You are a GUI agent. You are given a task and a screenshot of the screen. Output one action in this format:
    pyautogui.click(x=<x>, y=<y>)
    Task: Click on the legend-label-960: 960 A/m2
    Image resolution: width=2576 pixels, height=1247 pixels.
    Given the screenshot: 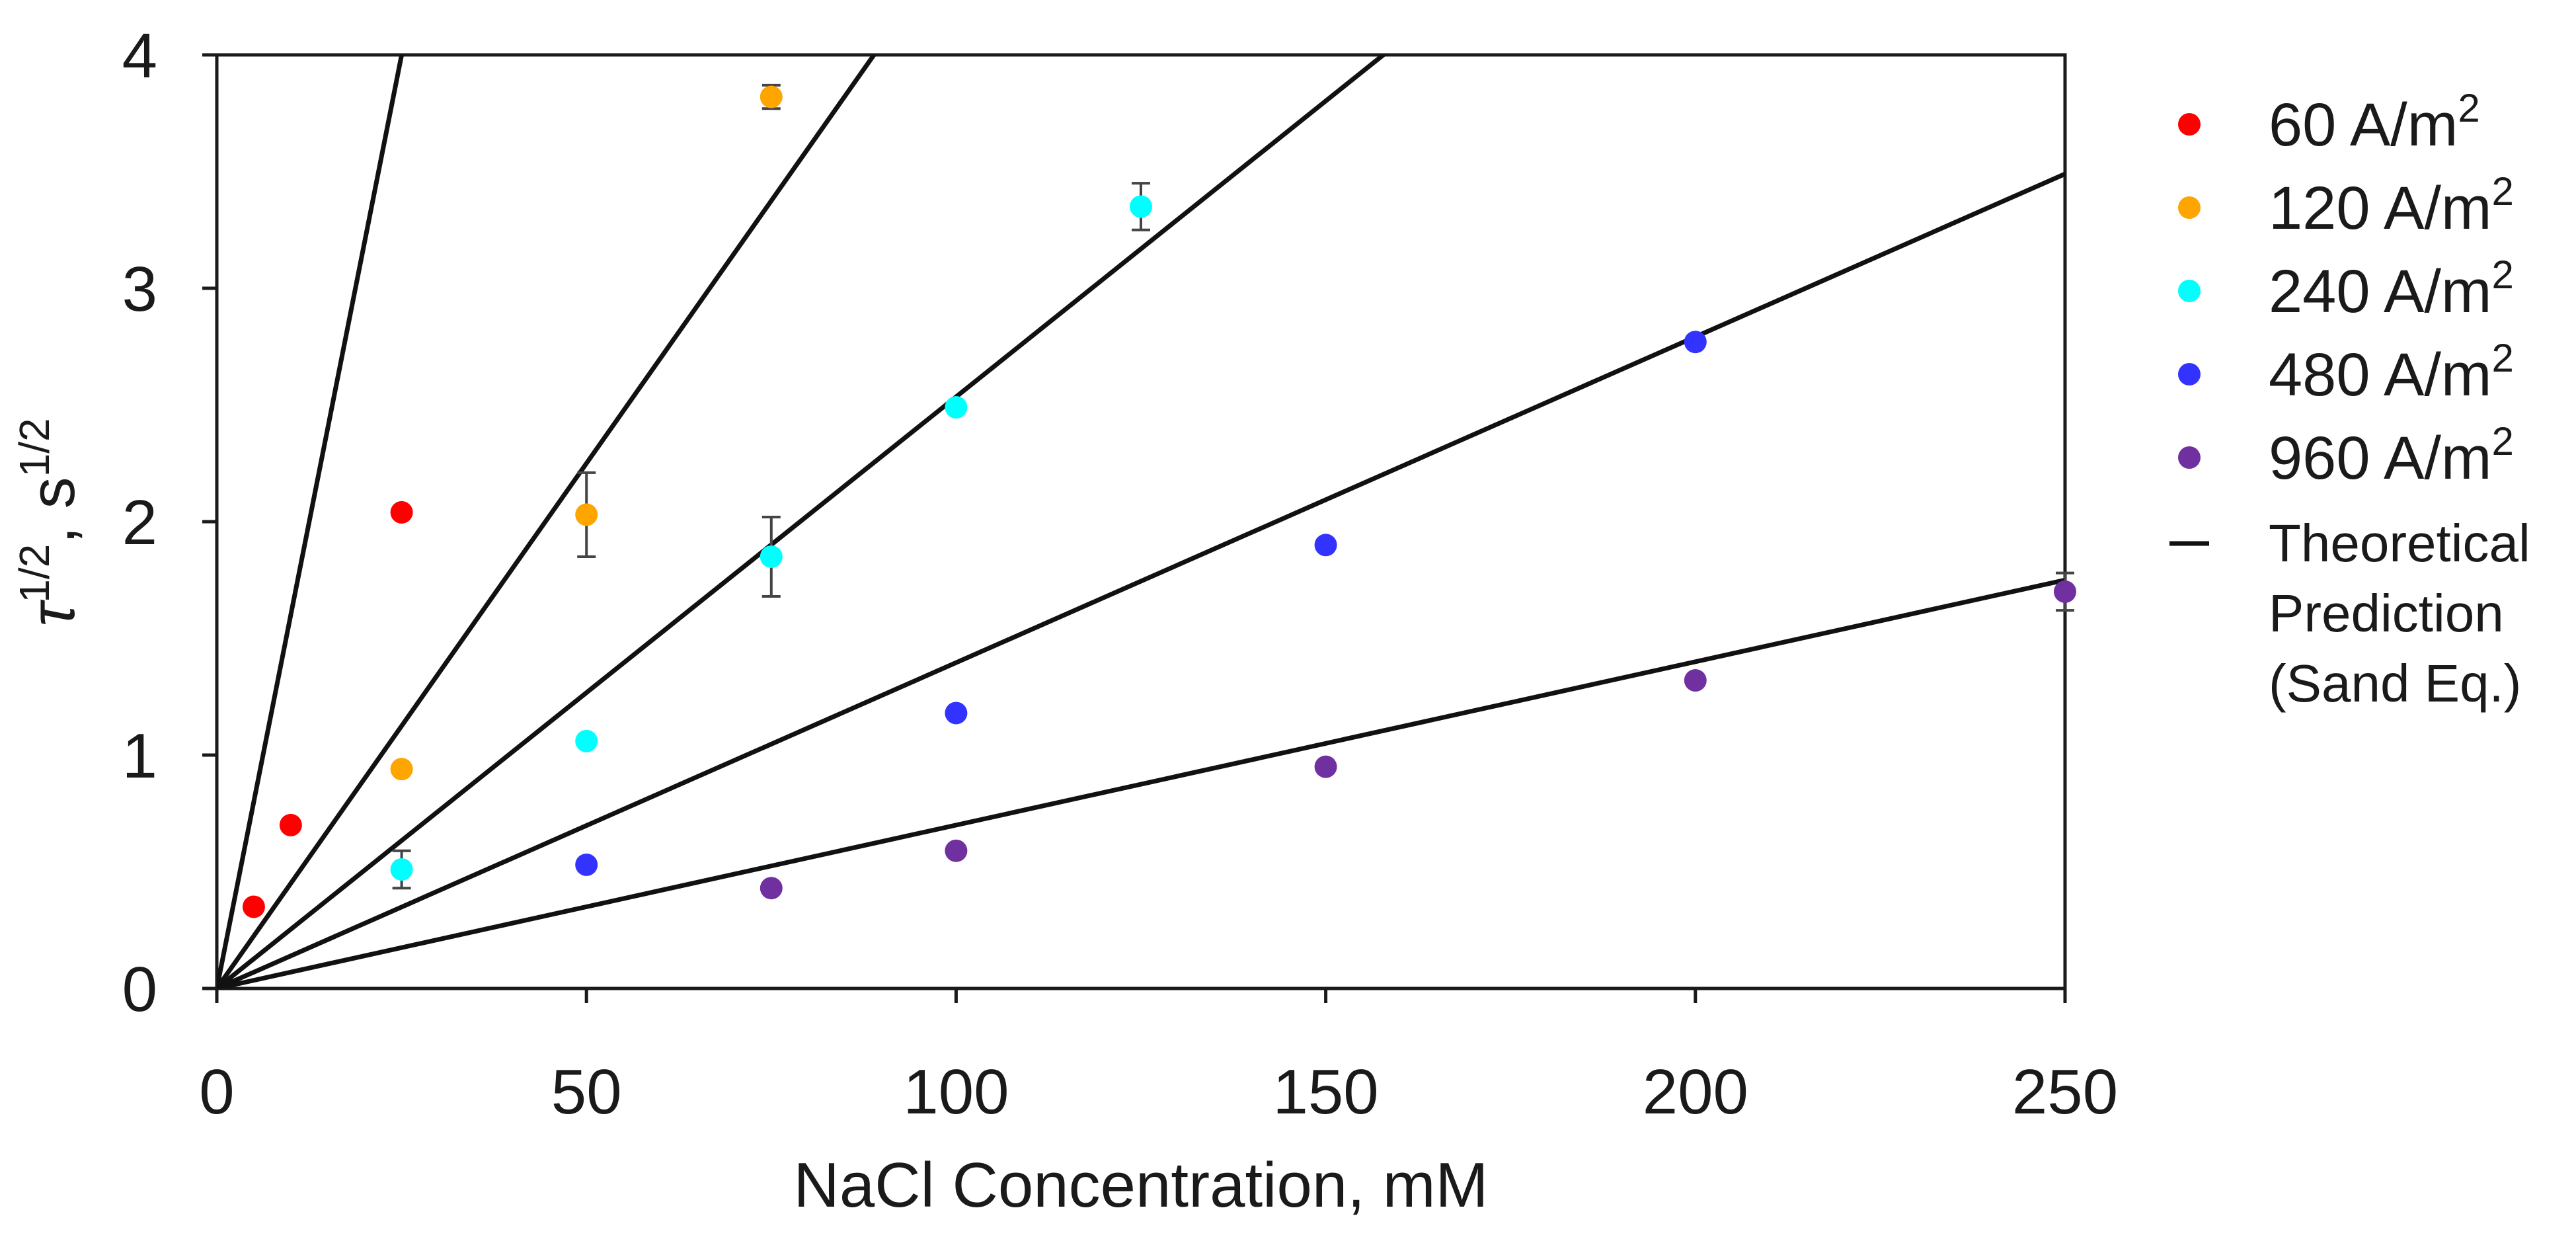 What is the action you would take?
    pyautogui.click(x=2391, y=455)
    